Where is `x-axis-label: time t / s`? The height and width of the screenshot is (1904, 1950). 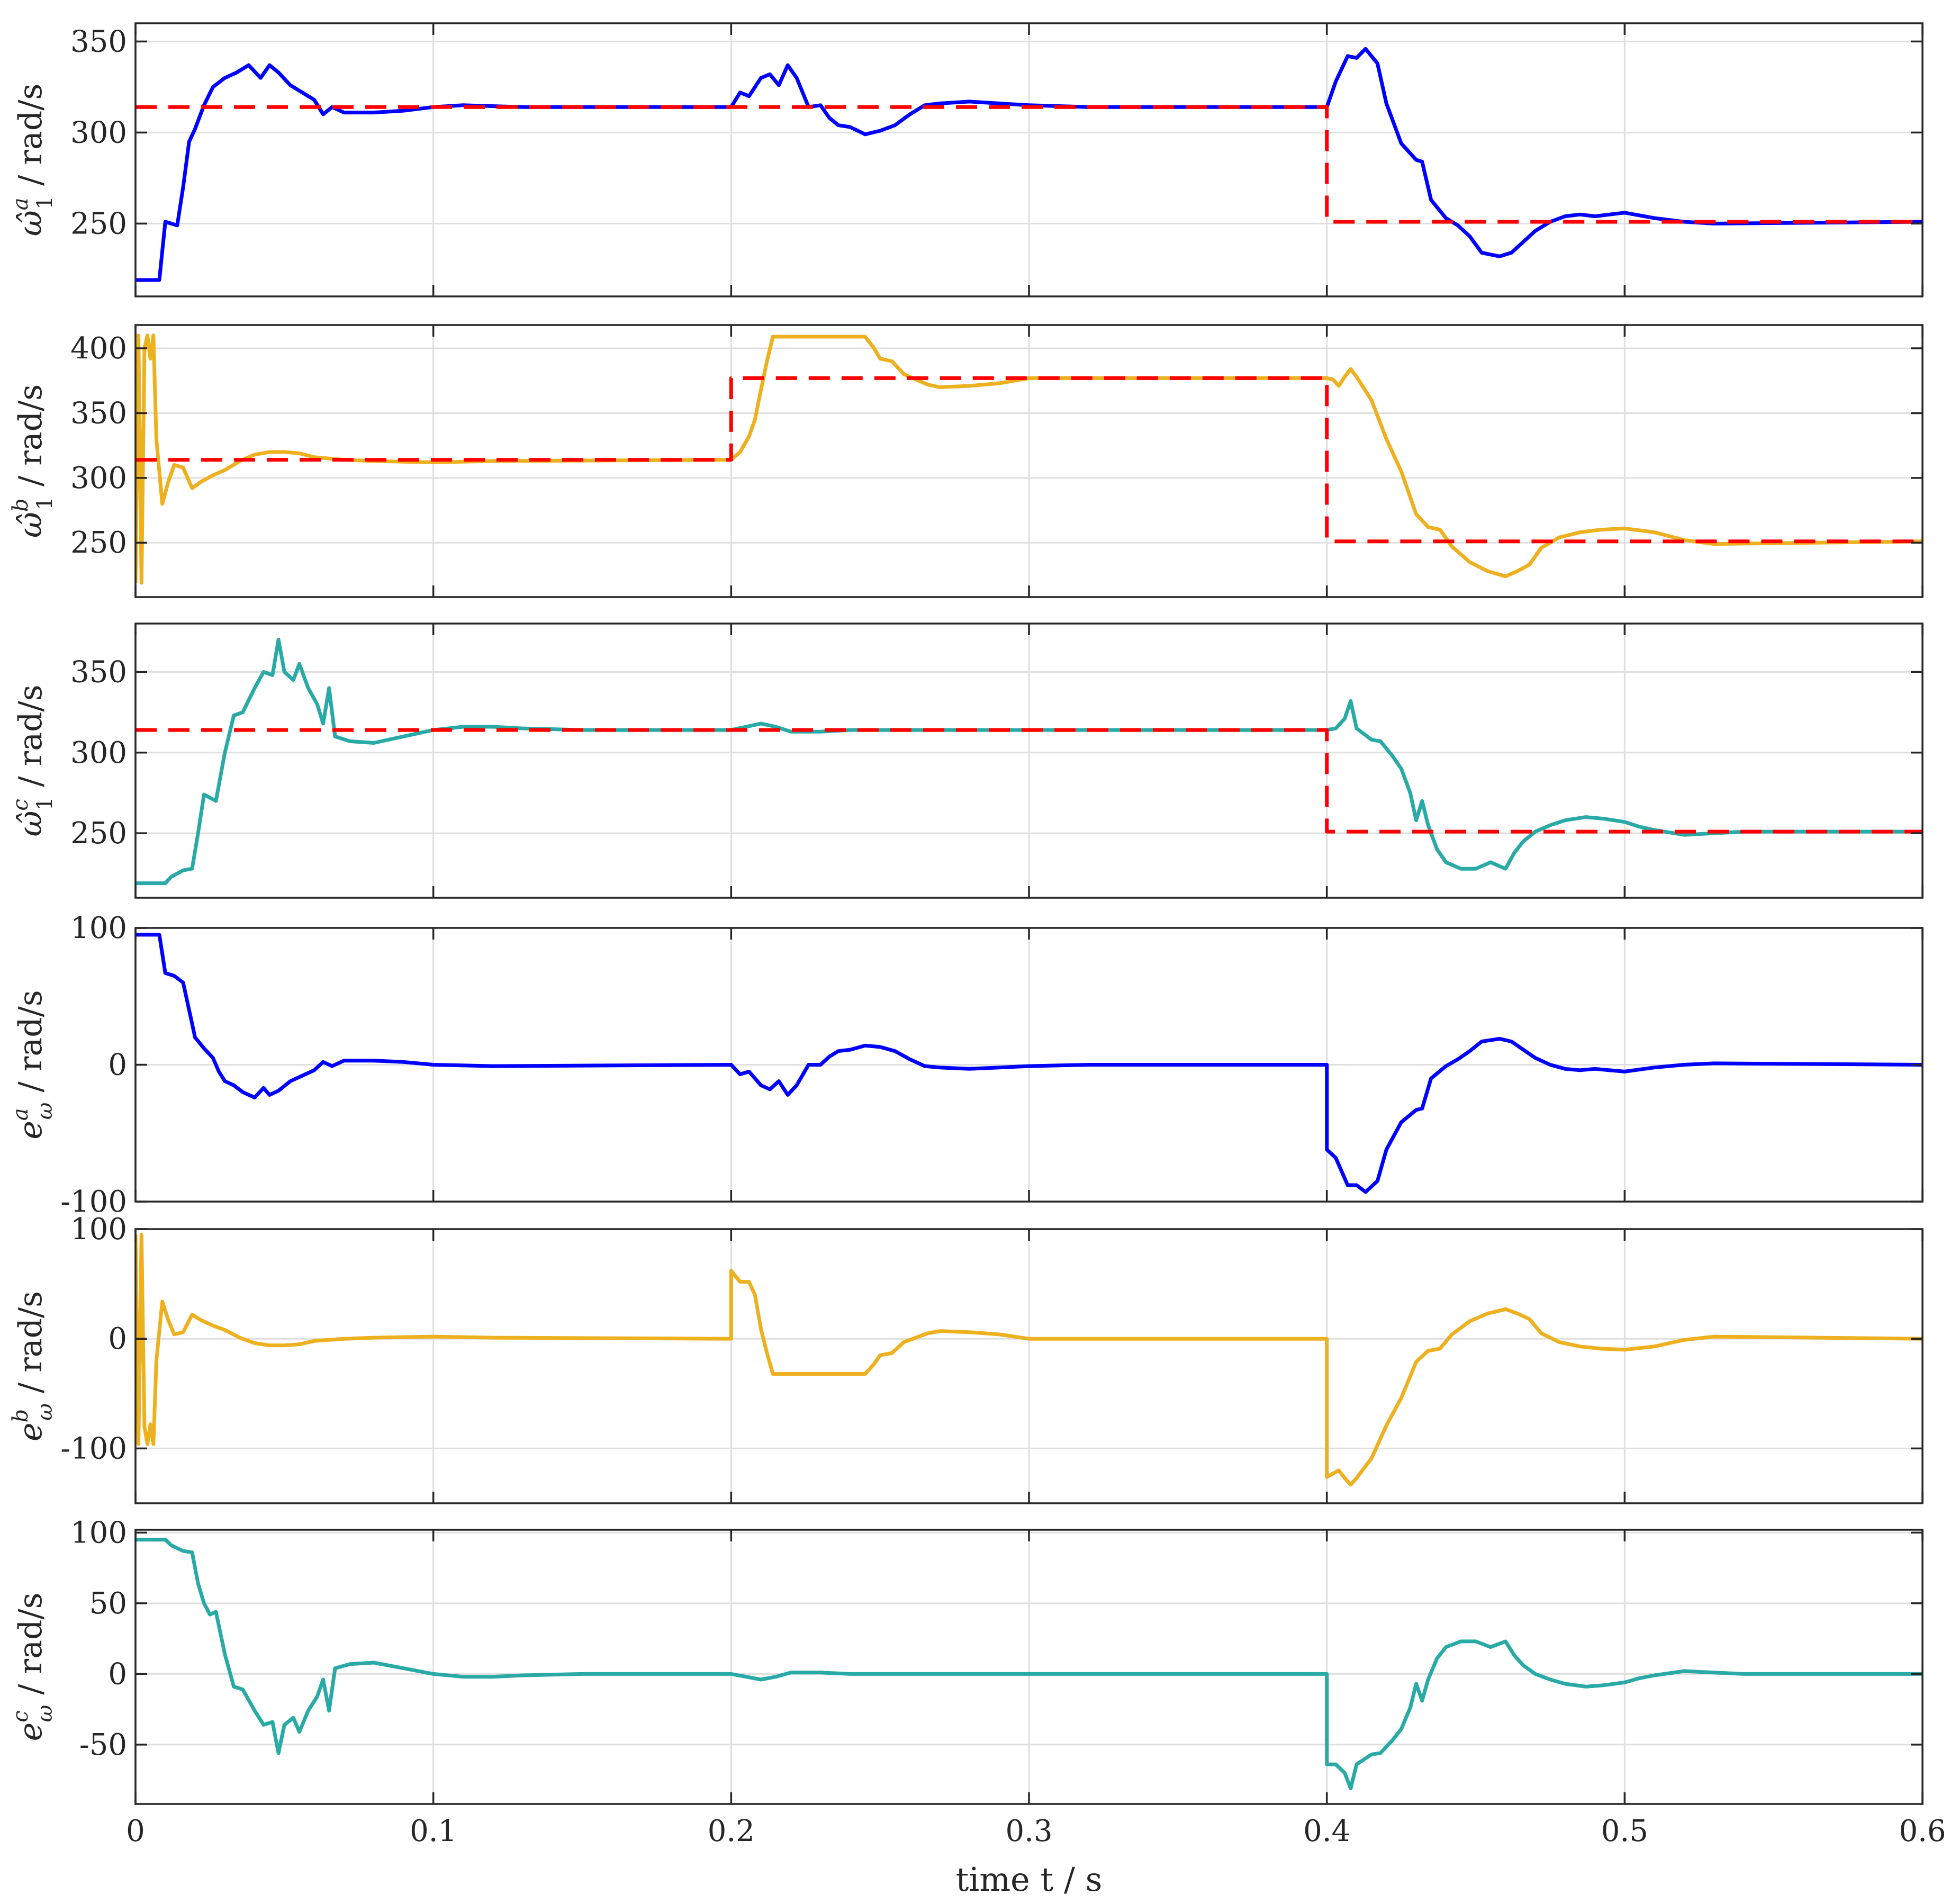 x-axis-label: time t / s is located at coordinates (1029, 1879).